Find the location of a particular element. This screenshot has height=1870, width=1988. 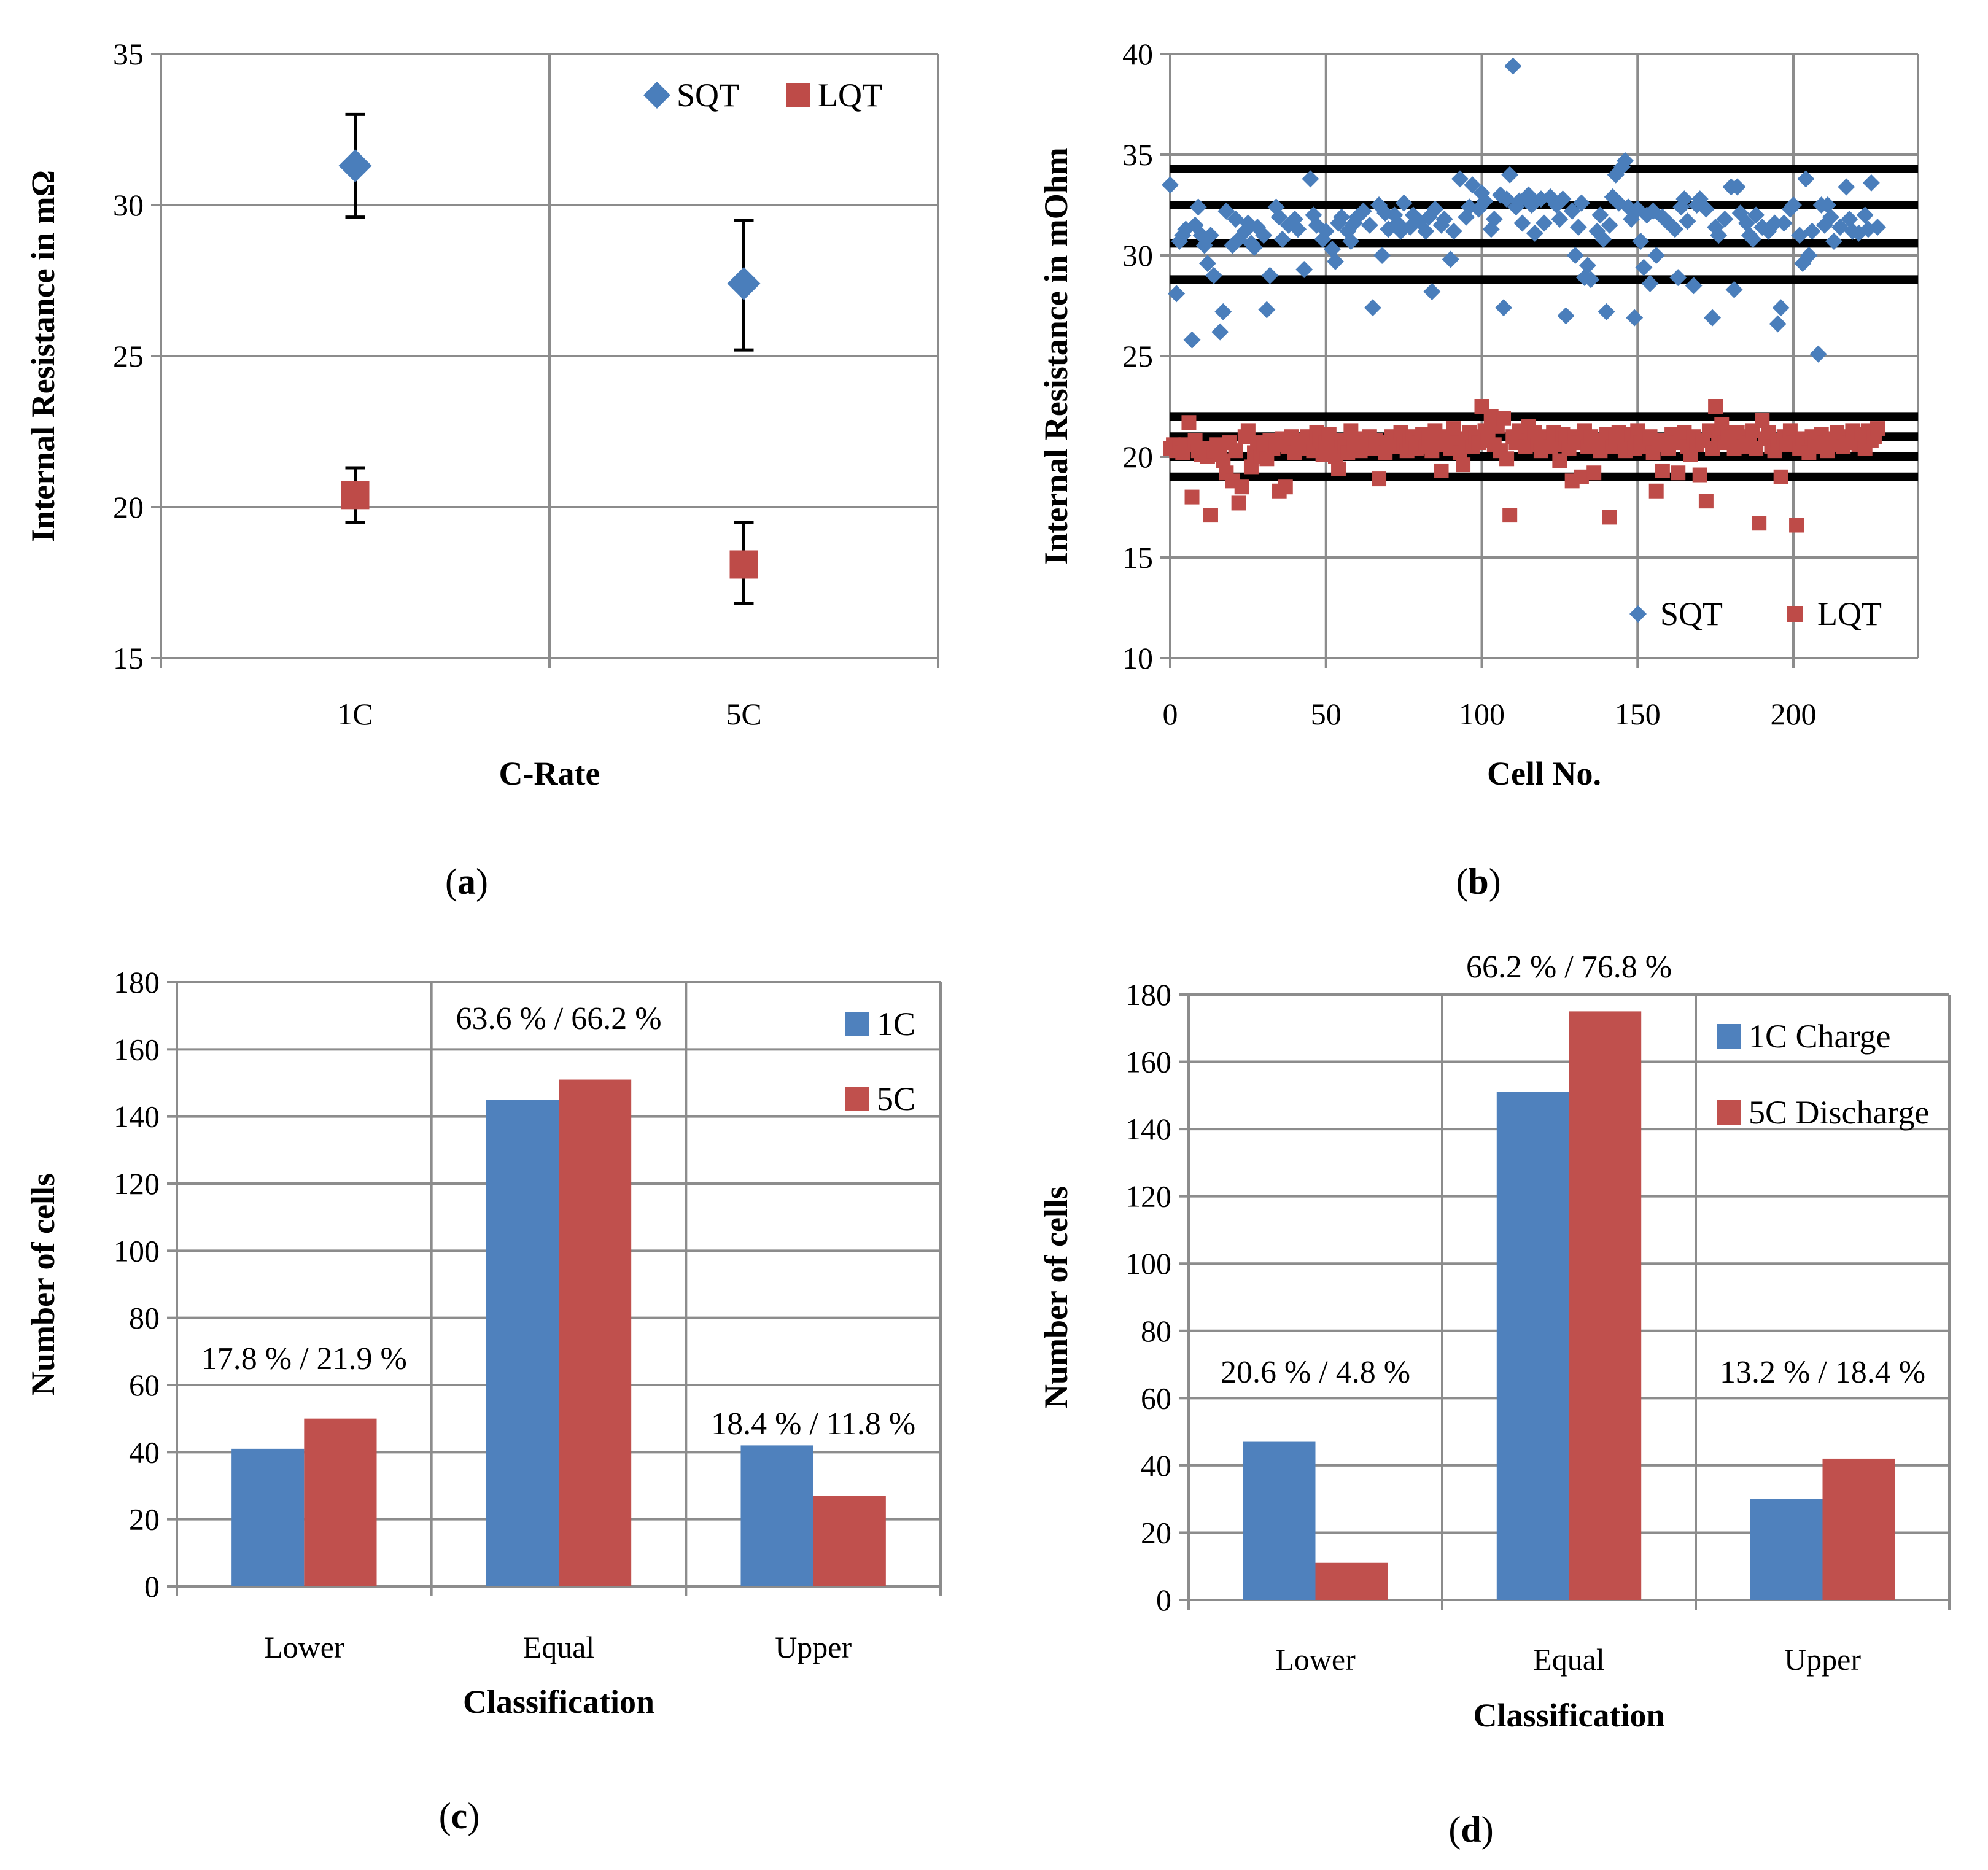

legend-marker-lqt is located at coordinates (798, 95).